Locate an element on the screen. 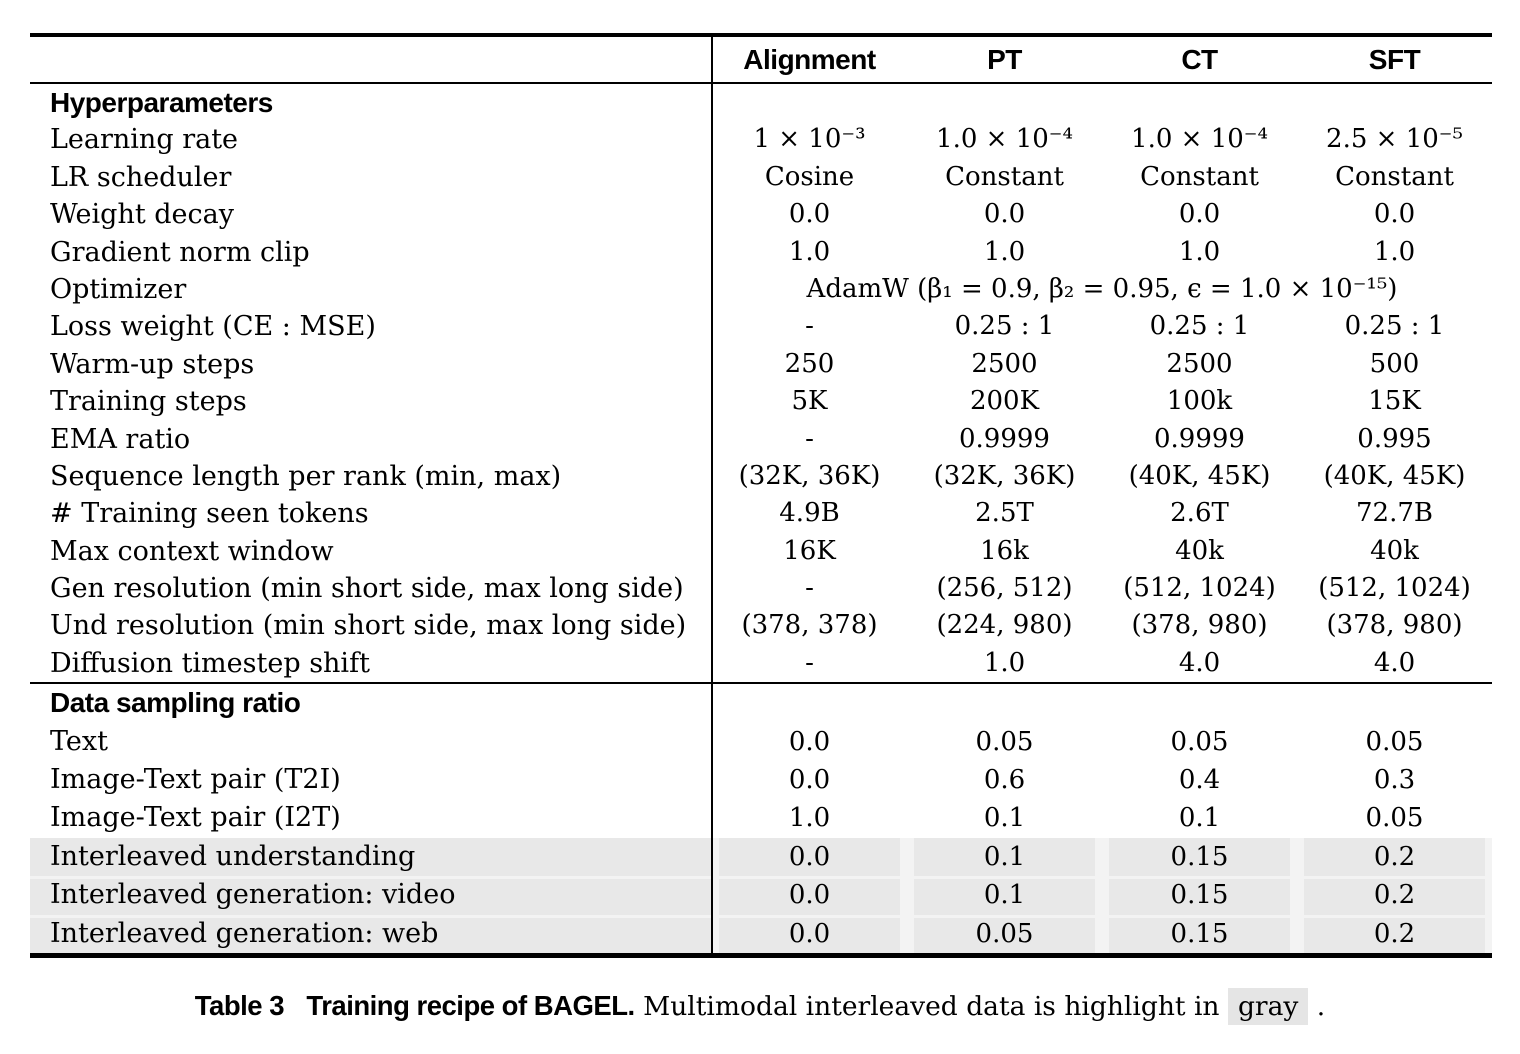  section-title: Data sampling ratio is located at coordinates (175, 703).